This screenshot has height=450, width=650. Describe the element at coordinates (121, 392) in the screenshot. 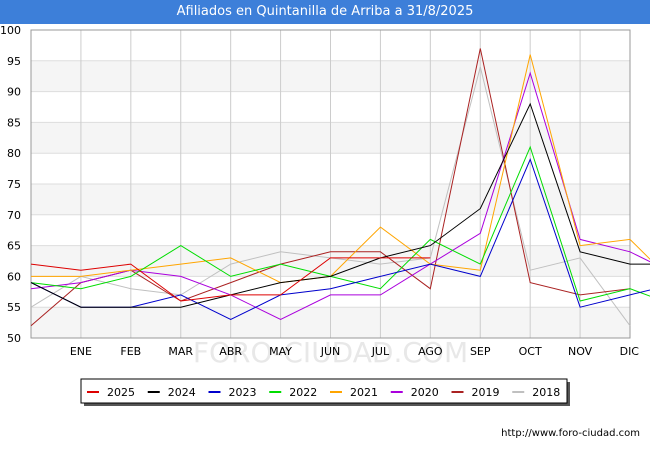

I see `legend-label-2025: 2025` at that location.